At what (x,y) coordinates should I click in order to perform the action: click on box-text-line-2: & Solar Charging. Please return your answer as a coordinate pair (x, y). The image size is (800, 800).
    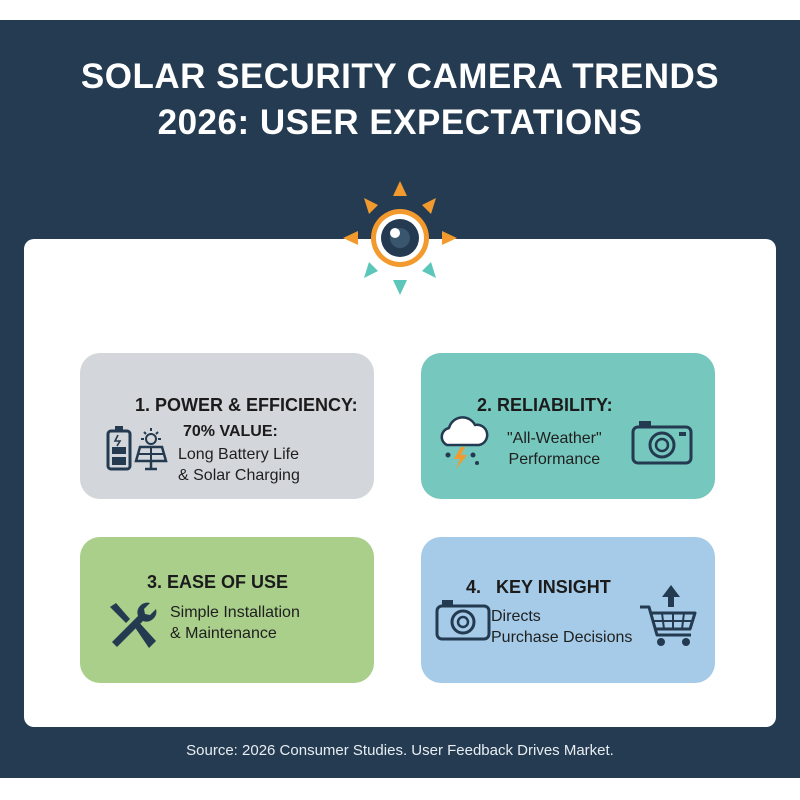
    Looking at the image, I should click on (239, 475).